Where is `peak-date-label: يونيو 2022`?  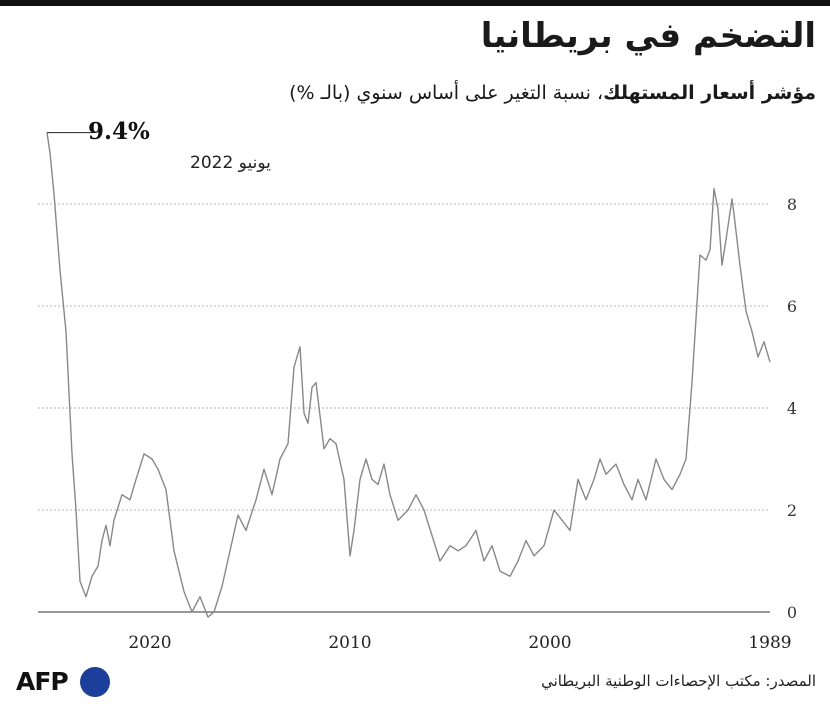
peak-date-label: يونيو 2022 is located at coordinates (230, 163).